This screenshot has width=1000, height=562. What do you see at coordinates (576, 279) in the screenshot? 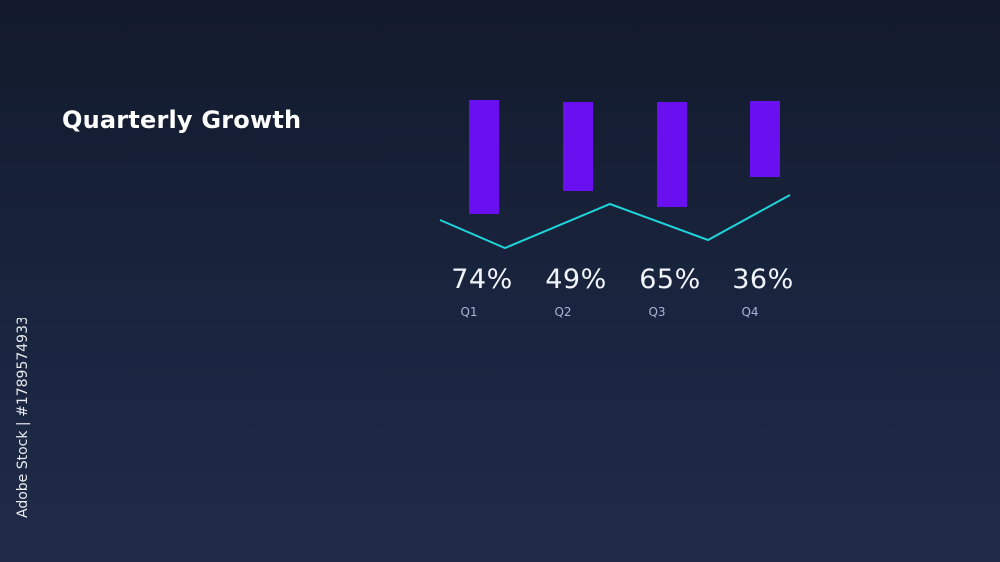
I see `value-label-q2: 49%` at bounding box center [576, 279].